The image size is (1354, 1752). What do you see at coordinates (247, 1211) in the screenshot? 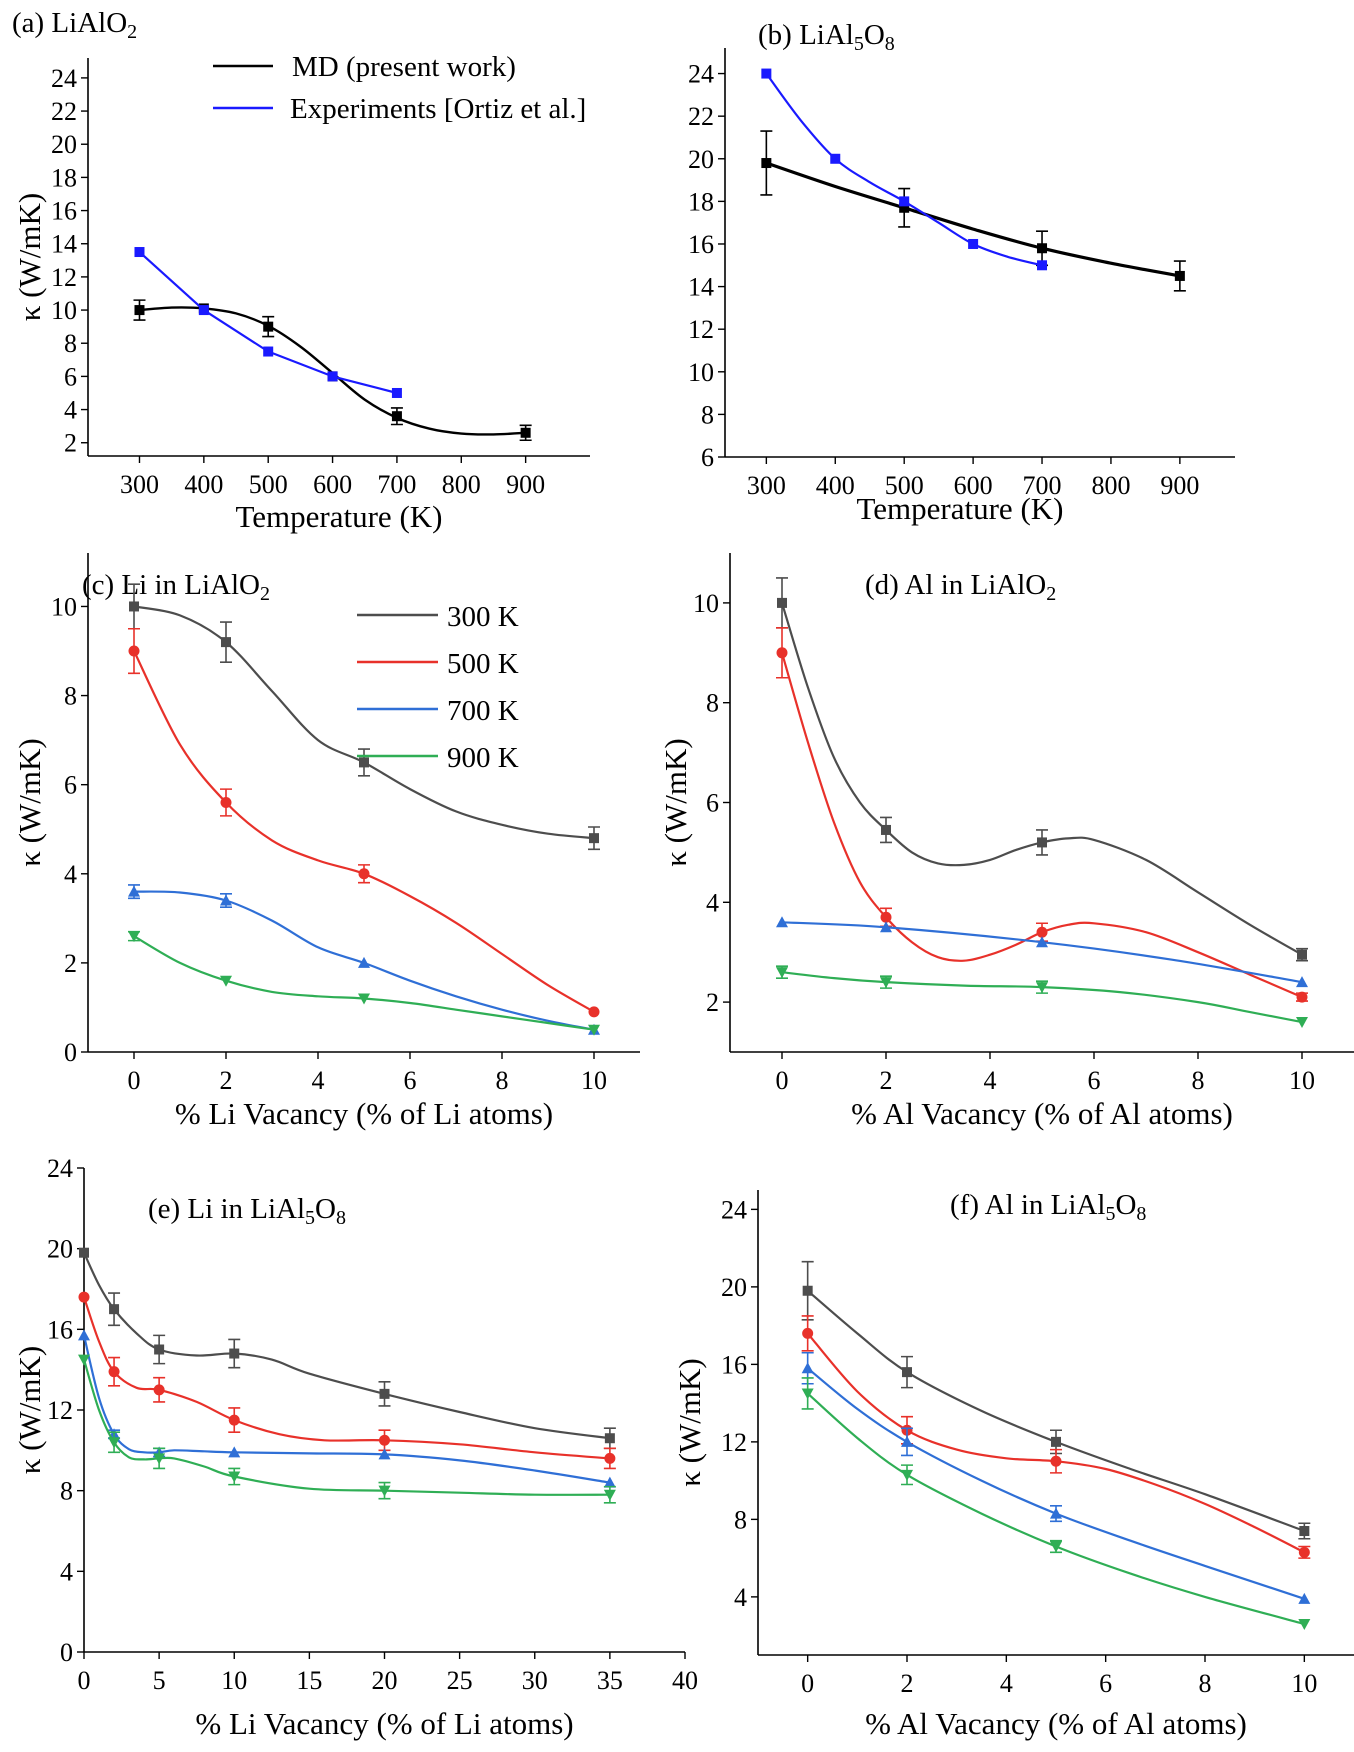
I see `panel-title: (e) Li in LiAl5O8` at bounding box center [247, 1211].